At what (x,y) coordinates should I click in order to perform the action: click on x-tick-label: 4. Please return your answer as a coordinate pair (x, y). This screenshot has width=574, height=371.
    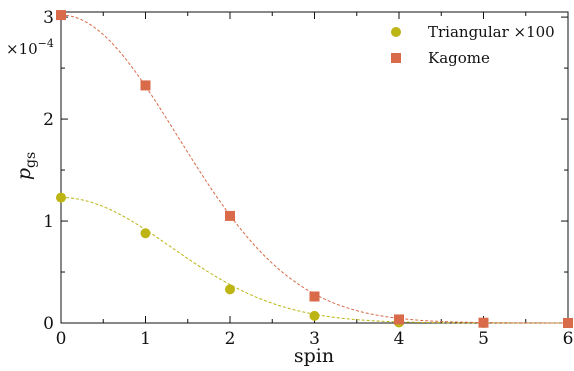
    Looking at the image, I should click on (399, 339).